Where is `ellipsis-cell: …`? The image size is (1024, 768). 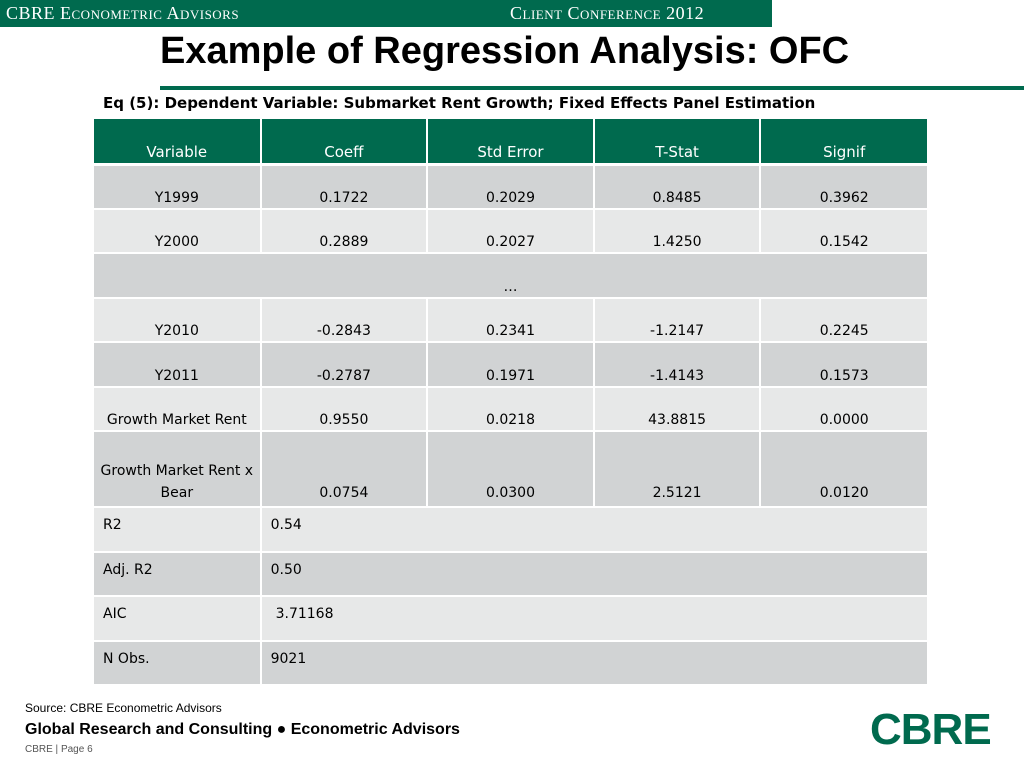
ellipsis-cell: … is located at coordinates (510, 276).